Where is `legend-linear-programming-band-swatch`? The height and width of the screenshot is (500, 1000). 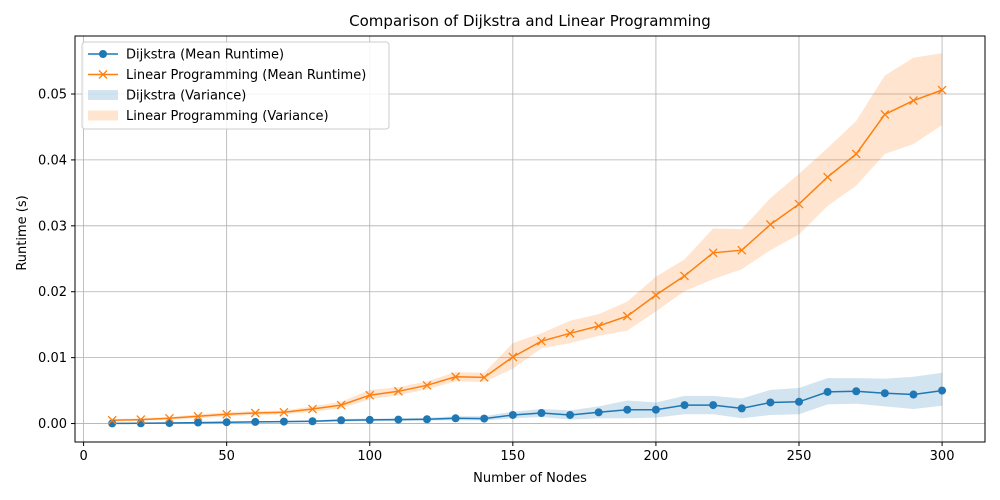
legend-linear-programming-band-swatch is located at coordinates (103, 115).